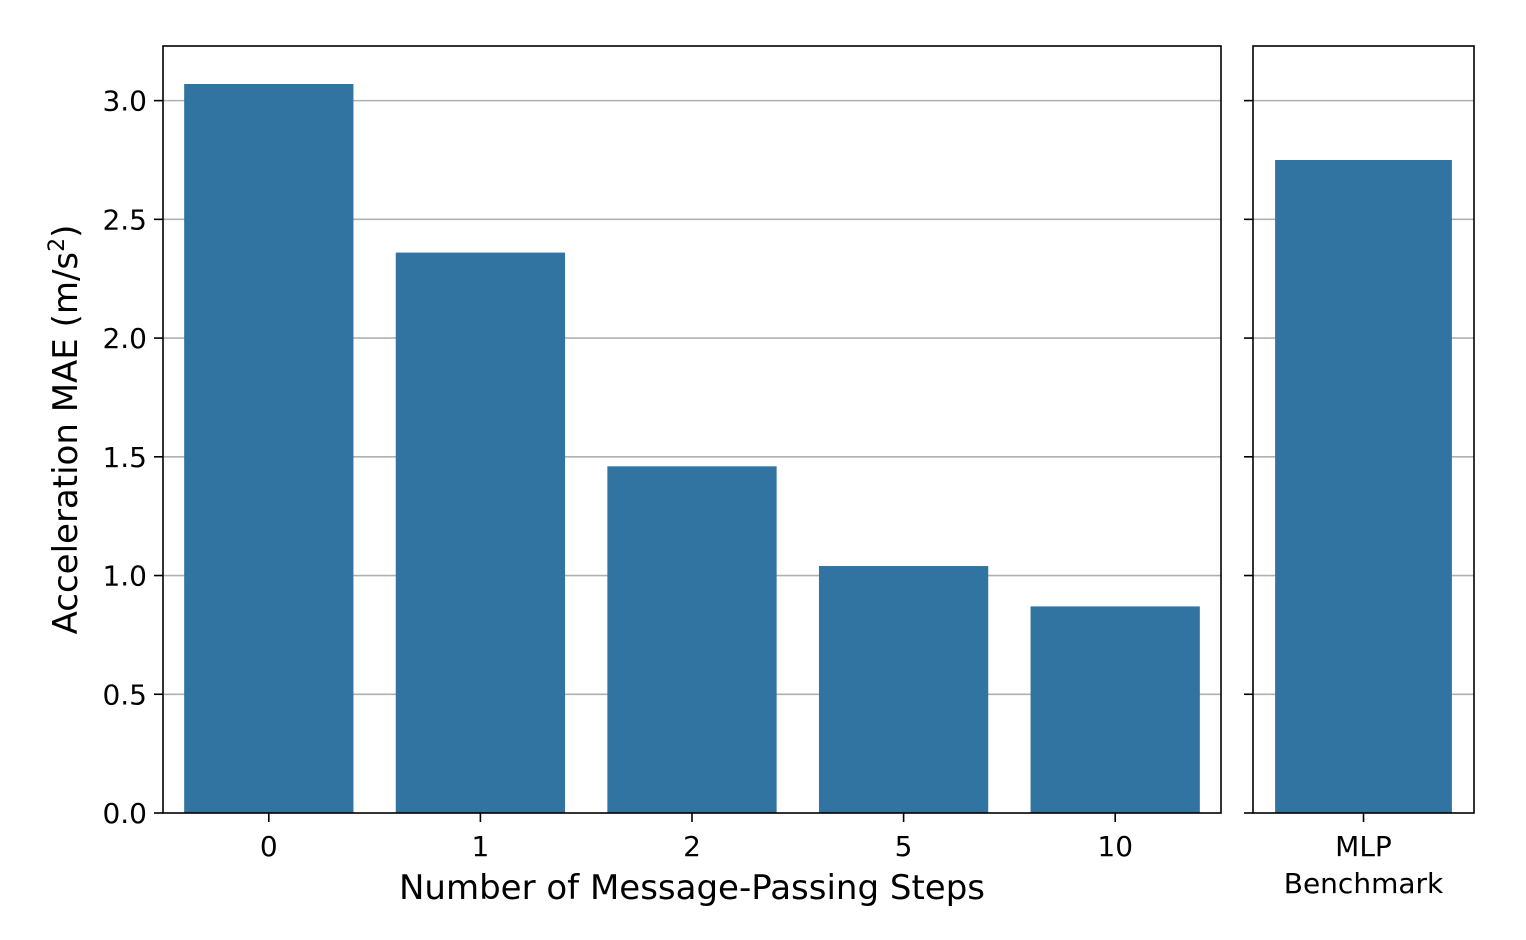 The height and width of the screenshot is (940, 1526). Describe the element at coordinates (1364, 883) in the screenshot. I see `xtick-label-side: Benchmark` at that location.